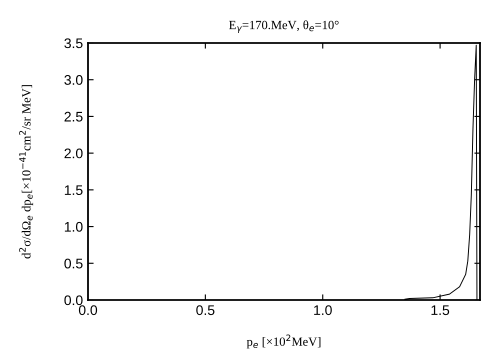  I want to click on y-tick-label: 2.0, so click(73, 153).